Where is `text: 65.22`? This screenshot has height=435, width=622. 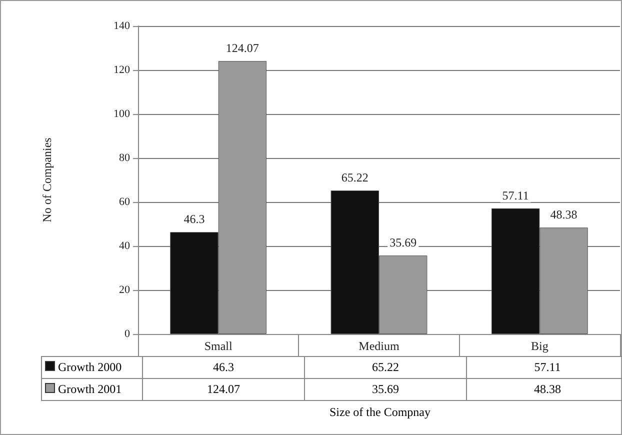
text: 65.22 is located at coordinates (385, 367).